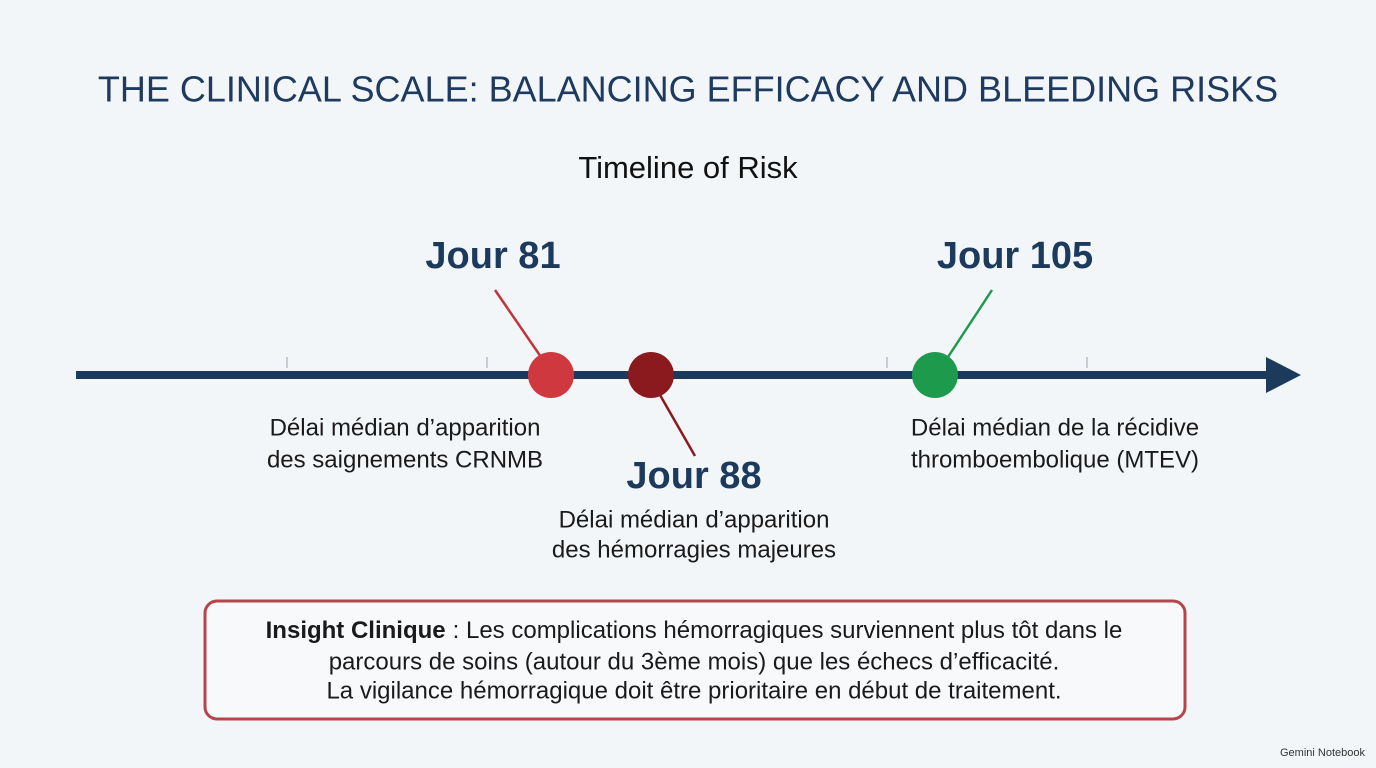  I want to click on event-description: des saignements CRNMB, so click(405, 459).